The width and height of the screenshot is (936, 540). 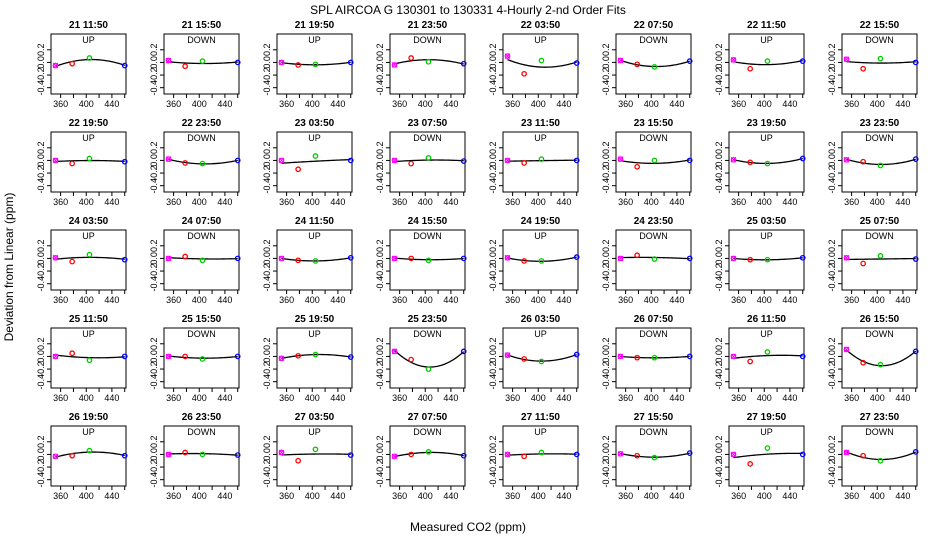 I want to click on panel-title: 22 03:50, so click(x=541, y=25).